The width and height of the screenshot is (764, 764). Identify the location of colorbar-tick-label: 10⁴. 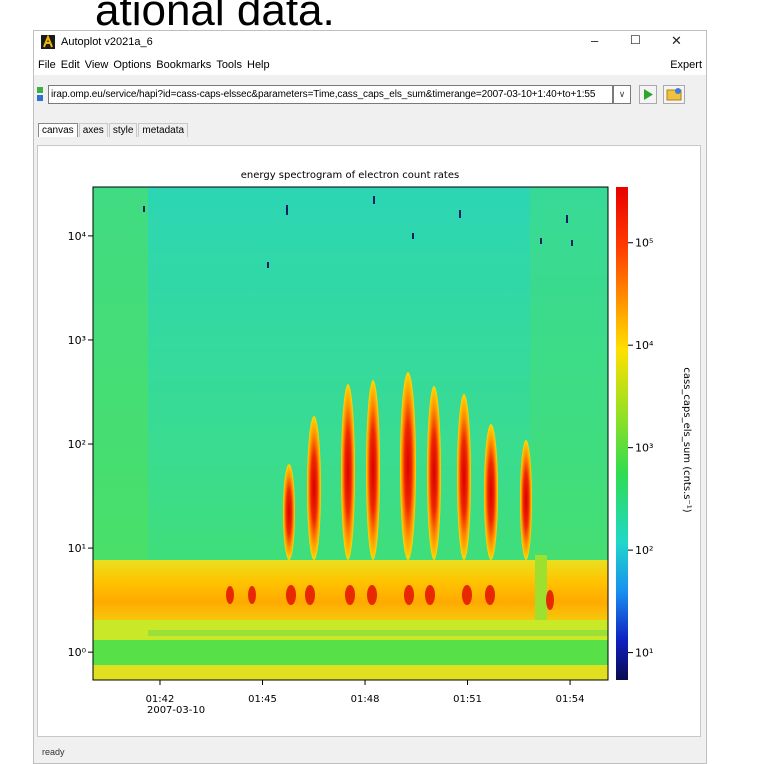
(644, 345).